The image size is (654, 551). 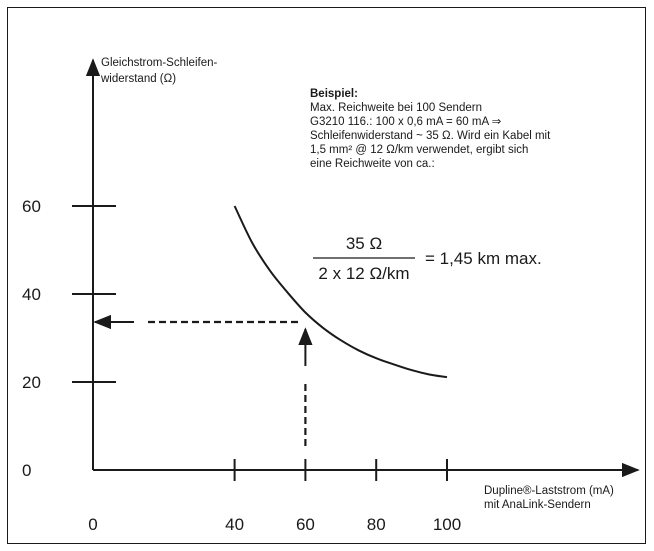 What do you see at coordinates (160, 71) in the screenshot?
I see `y-axis-label: Gleichstrom-Schleifen- widerstand (Ω)` at bounding box center [160, 71].